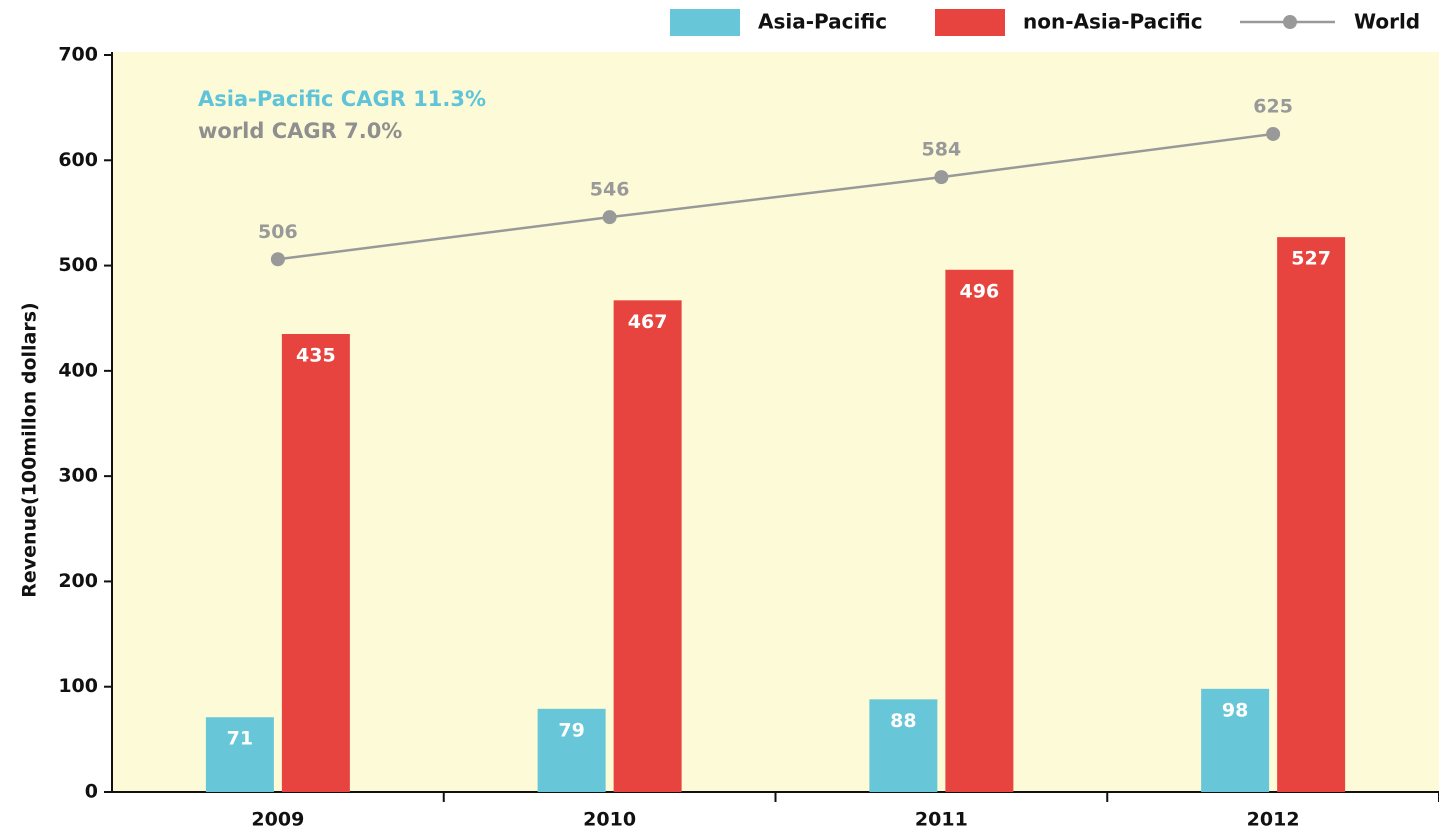 The height and width of the screenshot is (834, 1439). What do you see at coordinates (78, 265) in the screenshot?
I see `y-tick-label: 500` at bounding box center [78, 265].